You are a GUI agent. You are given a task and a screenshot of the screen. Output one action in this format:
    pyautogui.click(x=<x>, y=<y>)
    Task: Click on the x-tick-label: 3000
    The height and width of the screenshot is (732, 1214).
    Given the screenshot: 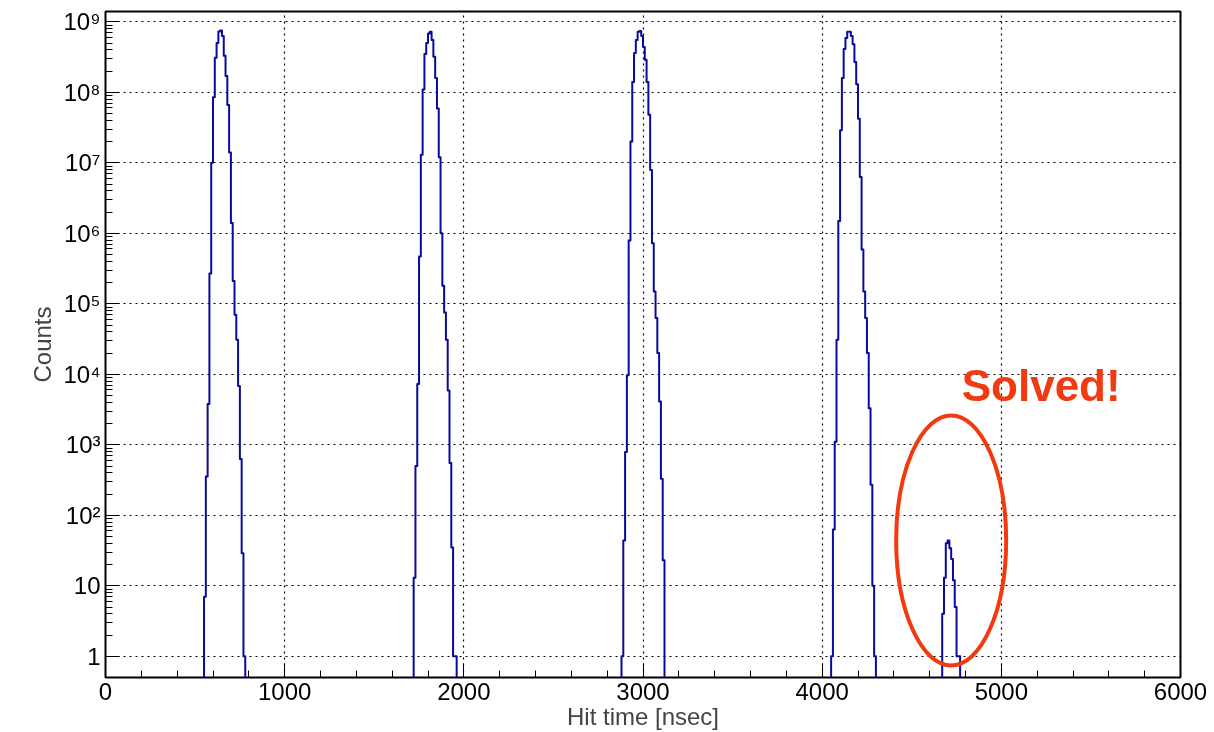 What is the action you would take?
    pyautogui.click(x=643, y=691)
    